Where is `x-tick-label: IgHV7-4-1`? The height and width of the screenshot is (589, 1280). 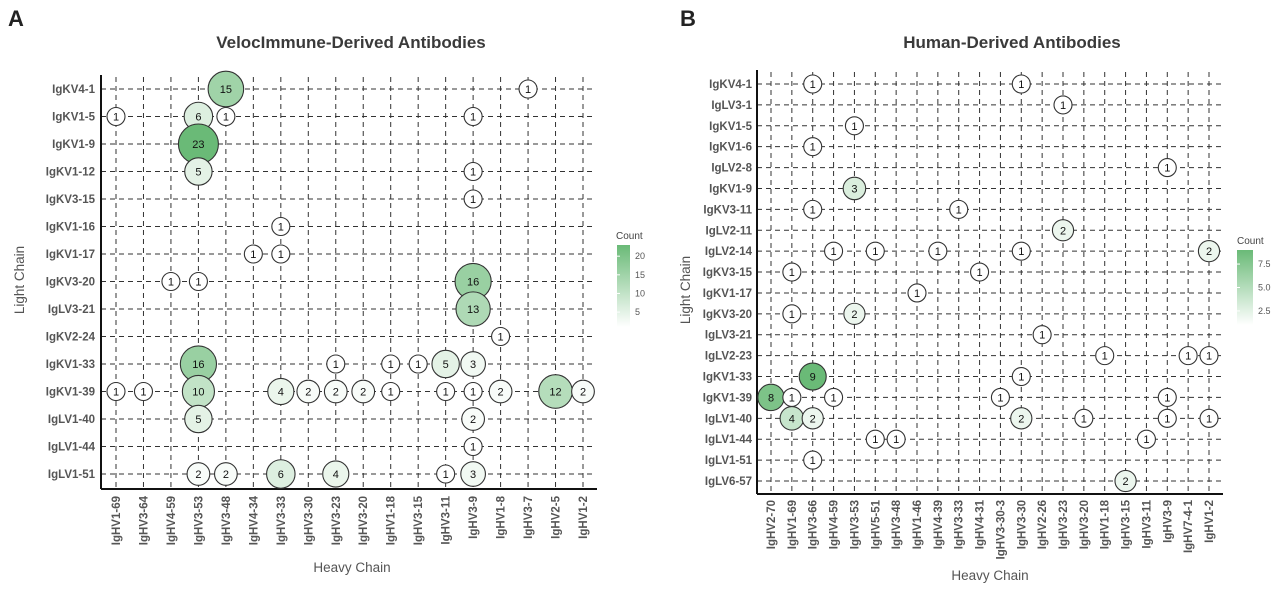
x-tick-label: IgHV7-4-1 is located at coordinates (1189, 526).